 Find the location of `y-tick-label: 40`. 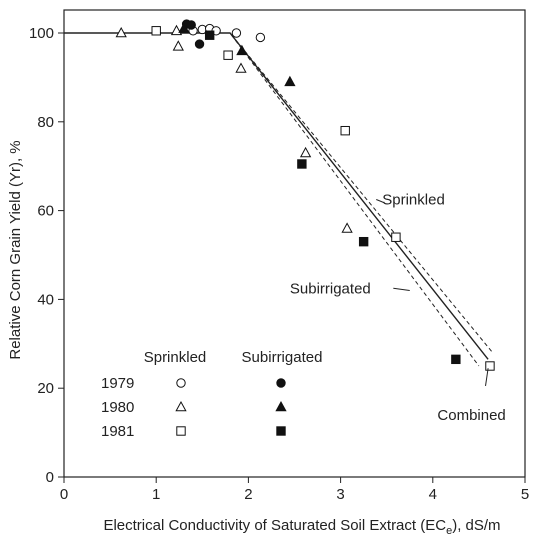

y-tick-label: 40 is located at coordinates (45, 299).